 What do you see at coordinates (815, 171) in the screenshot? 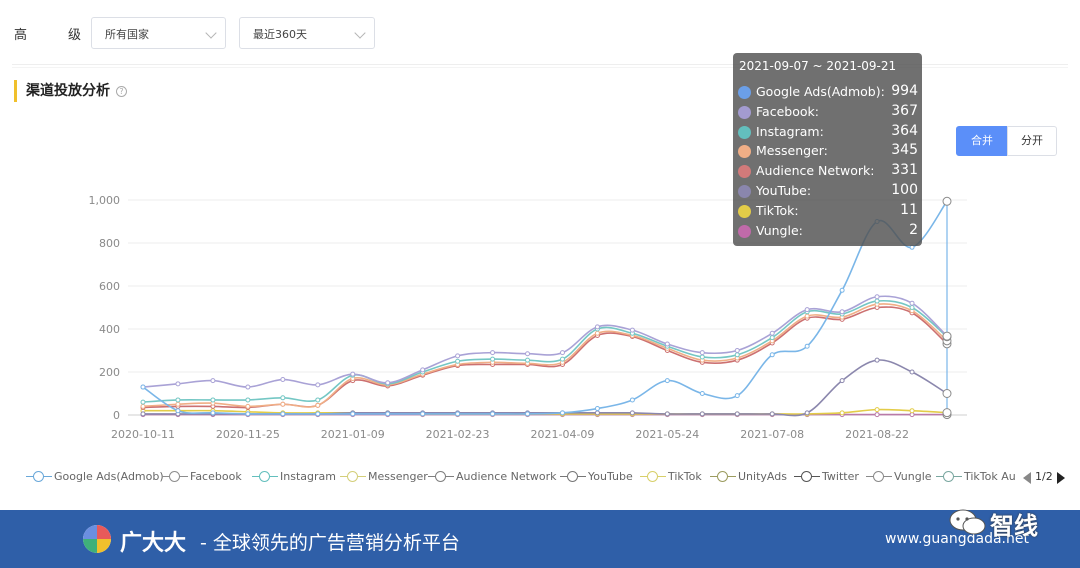
I see `tooltip-series-name: Audience Network:` at bounding box center [815, 171].